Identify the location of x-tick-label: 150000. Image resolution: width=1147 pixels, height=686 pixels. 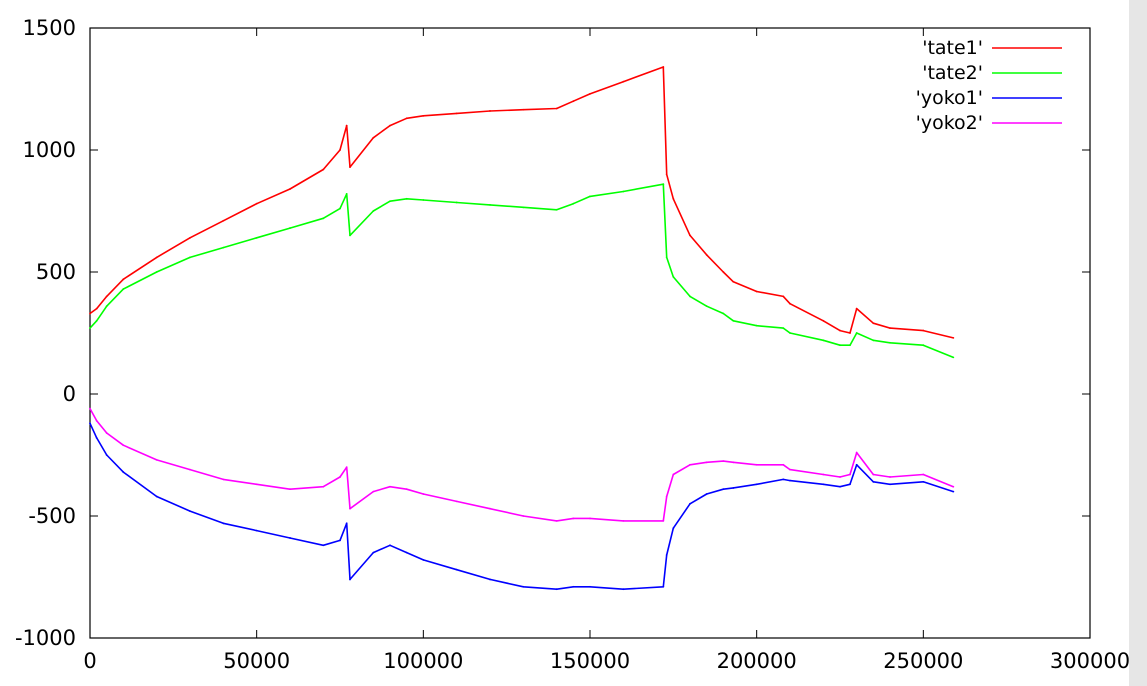
(590, 661).